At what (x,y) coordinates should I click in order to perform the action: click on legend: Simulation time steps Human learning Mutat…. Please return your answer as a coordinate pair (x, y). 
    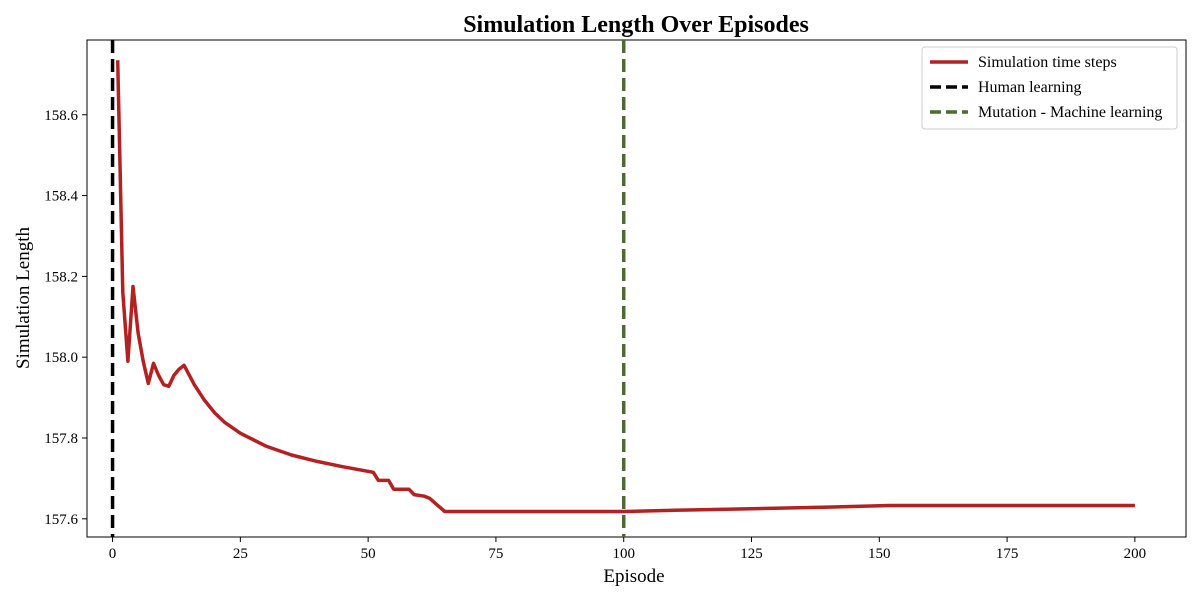
    Looking at the image, I should click on (1049, 88).